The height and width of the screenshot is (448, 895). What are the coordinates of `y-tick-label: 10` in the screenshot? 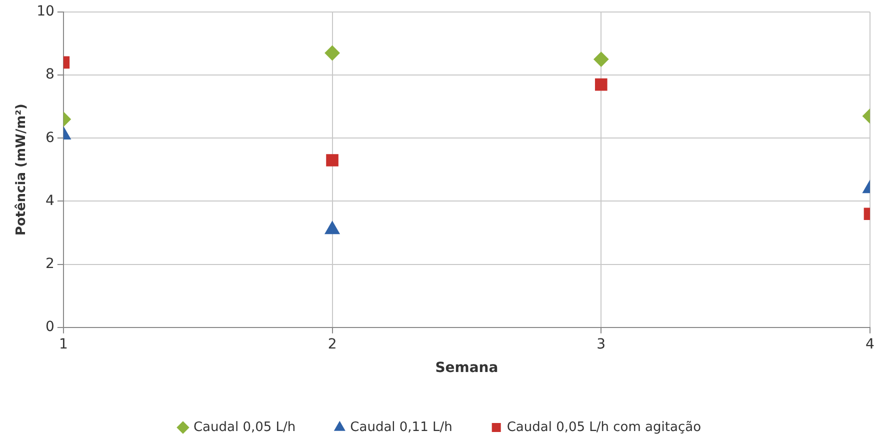 It's located at (45, 12).